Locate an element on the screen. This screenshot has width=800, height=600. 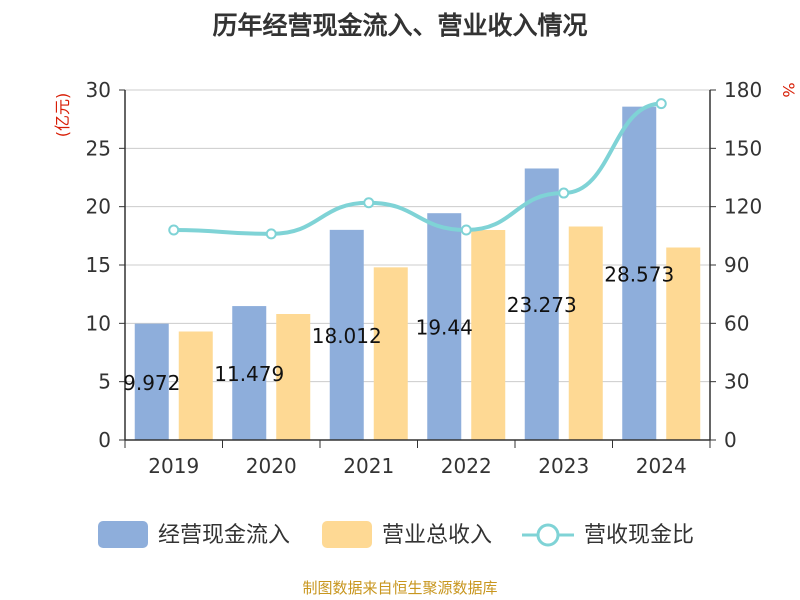
x-axis-tick-label: 2024 is located at coordinates (661, 466).